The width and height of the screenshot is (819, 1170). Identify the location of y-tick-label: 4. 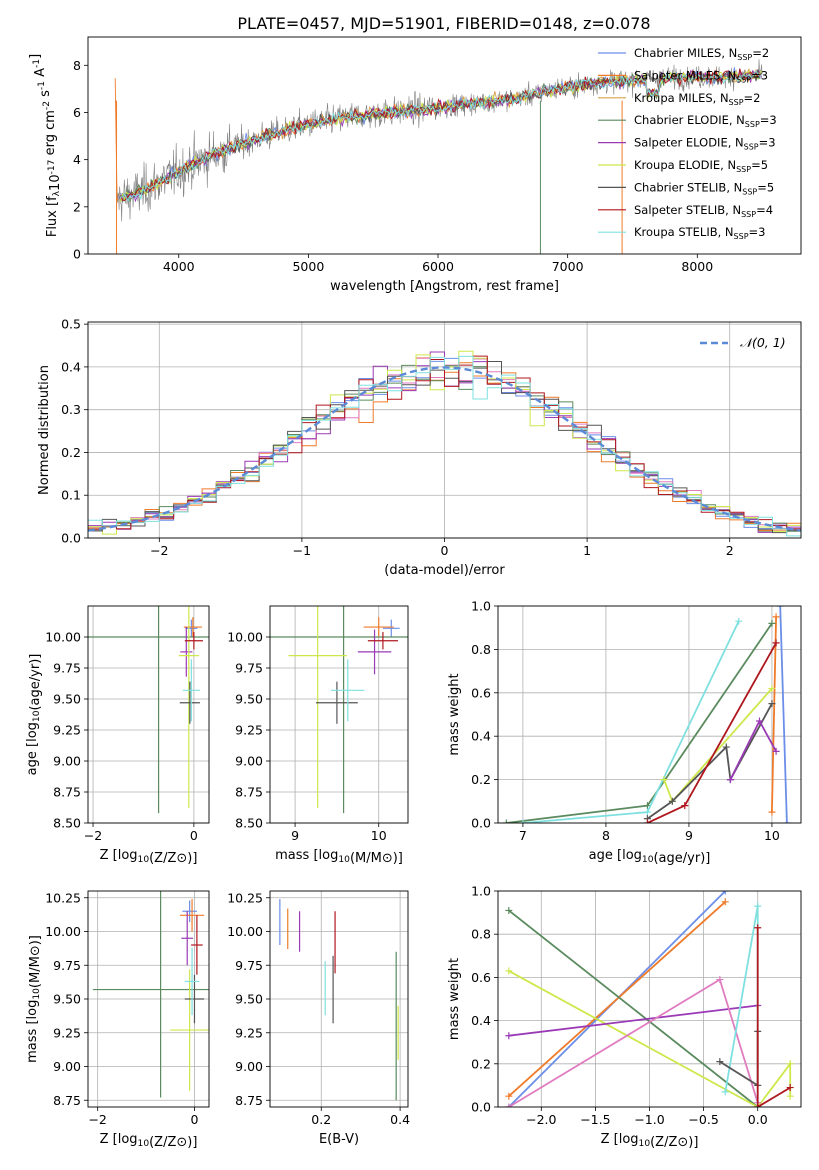
(77, 159).